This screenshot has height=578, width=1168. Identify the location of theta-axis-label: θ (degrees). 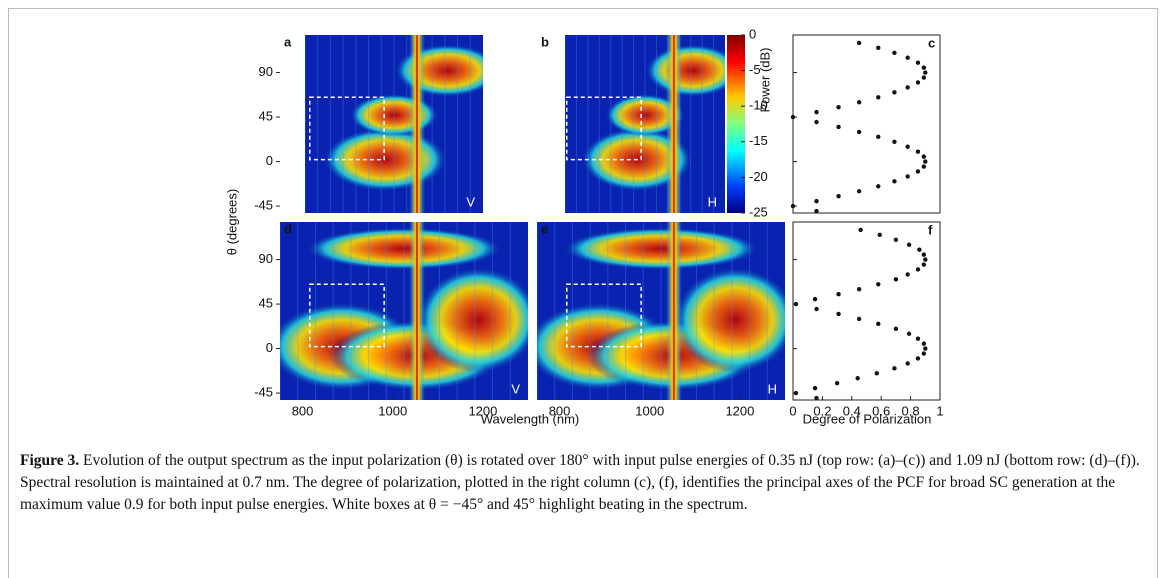
(231, 222).